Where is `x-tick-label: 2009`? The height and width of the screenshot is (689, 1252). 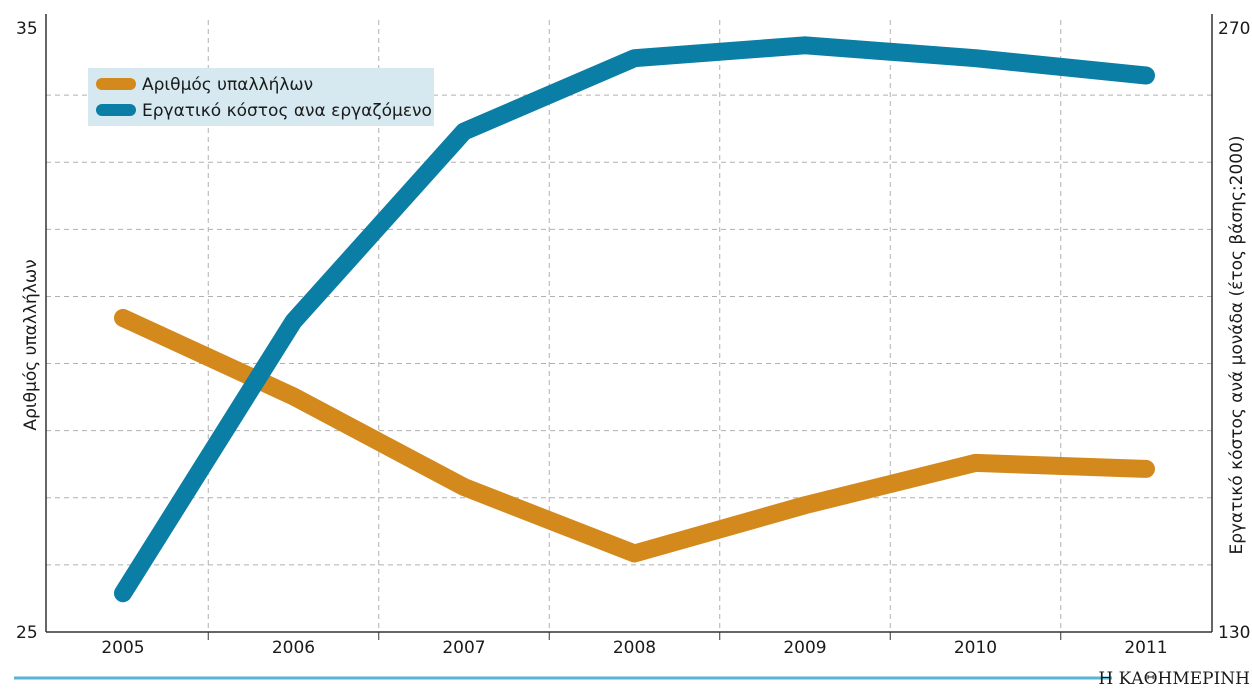 x-tick-label: 2009 is located at coordinates (804, 648).